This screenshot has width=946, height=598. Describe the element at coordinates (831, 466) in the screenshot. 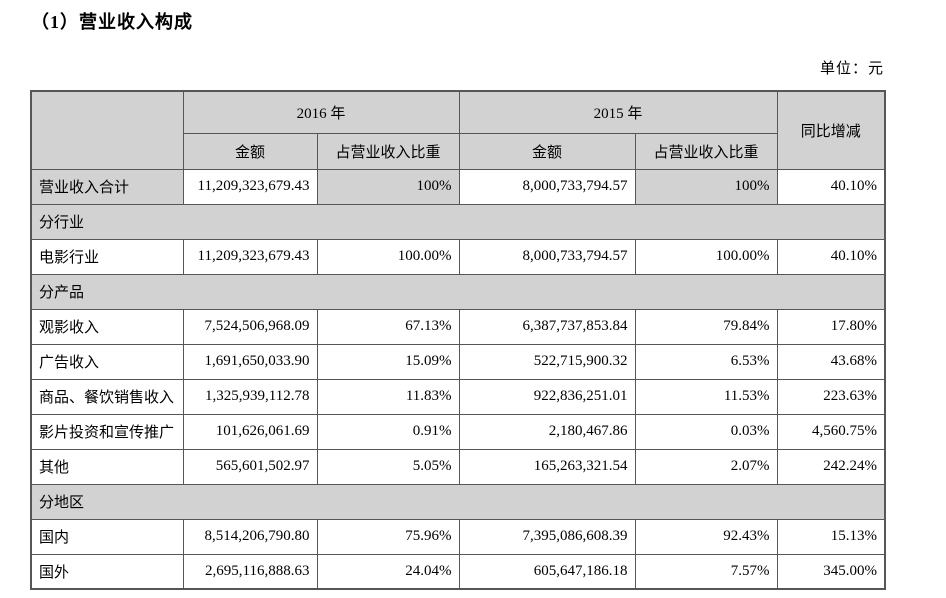

I see `cell-yoy: 242.24%` at that location.